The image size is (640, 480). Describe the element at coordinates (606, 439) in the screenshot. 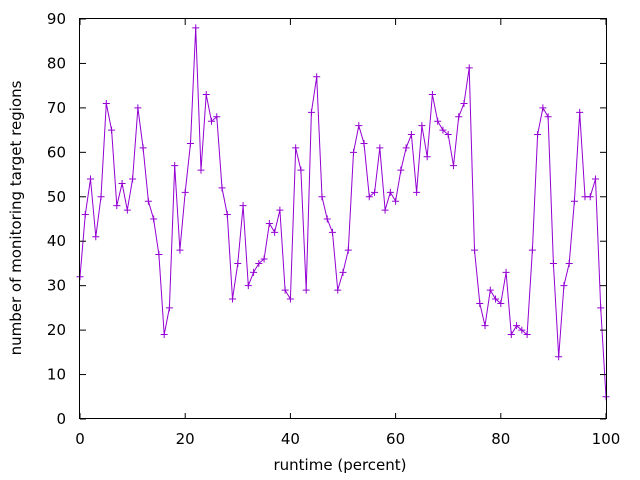

I see `x-tick-label: 100` at that location.